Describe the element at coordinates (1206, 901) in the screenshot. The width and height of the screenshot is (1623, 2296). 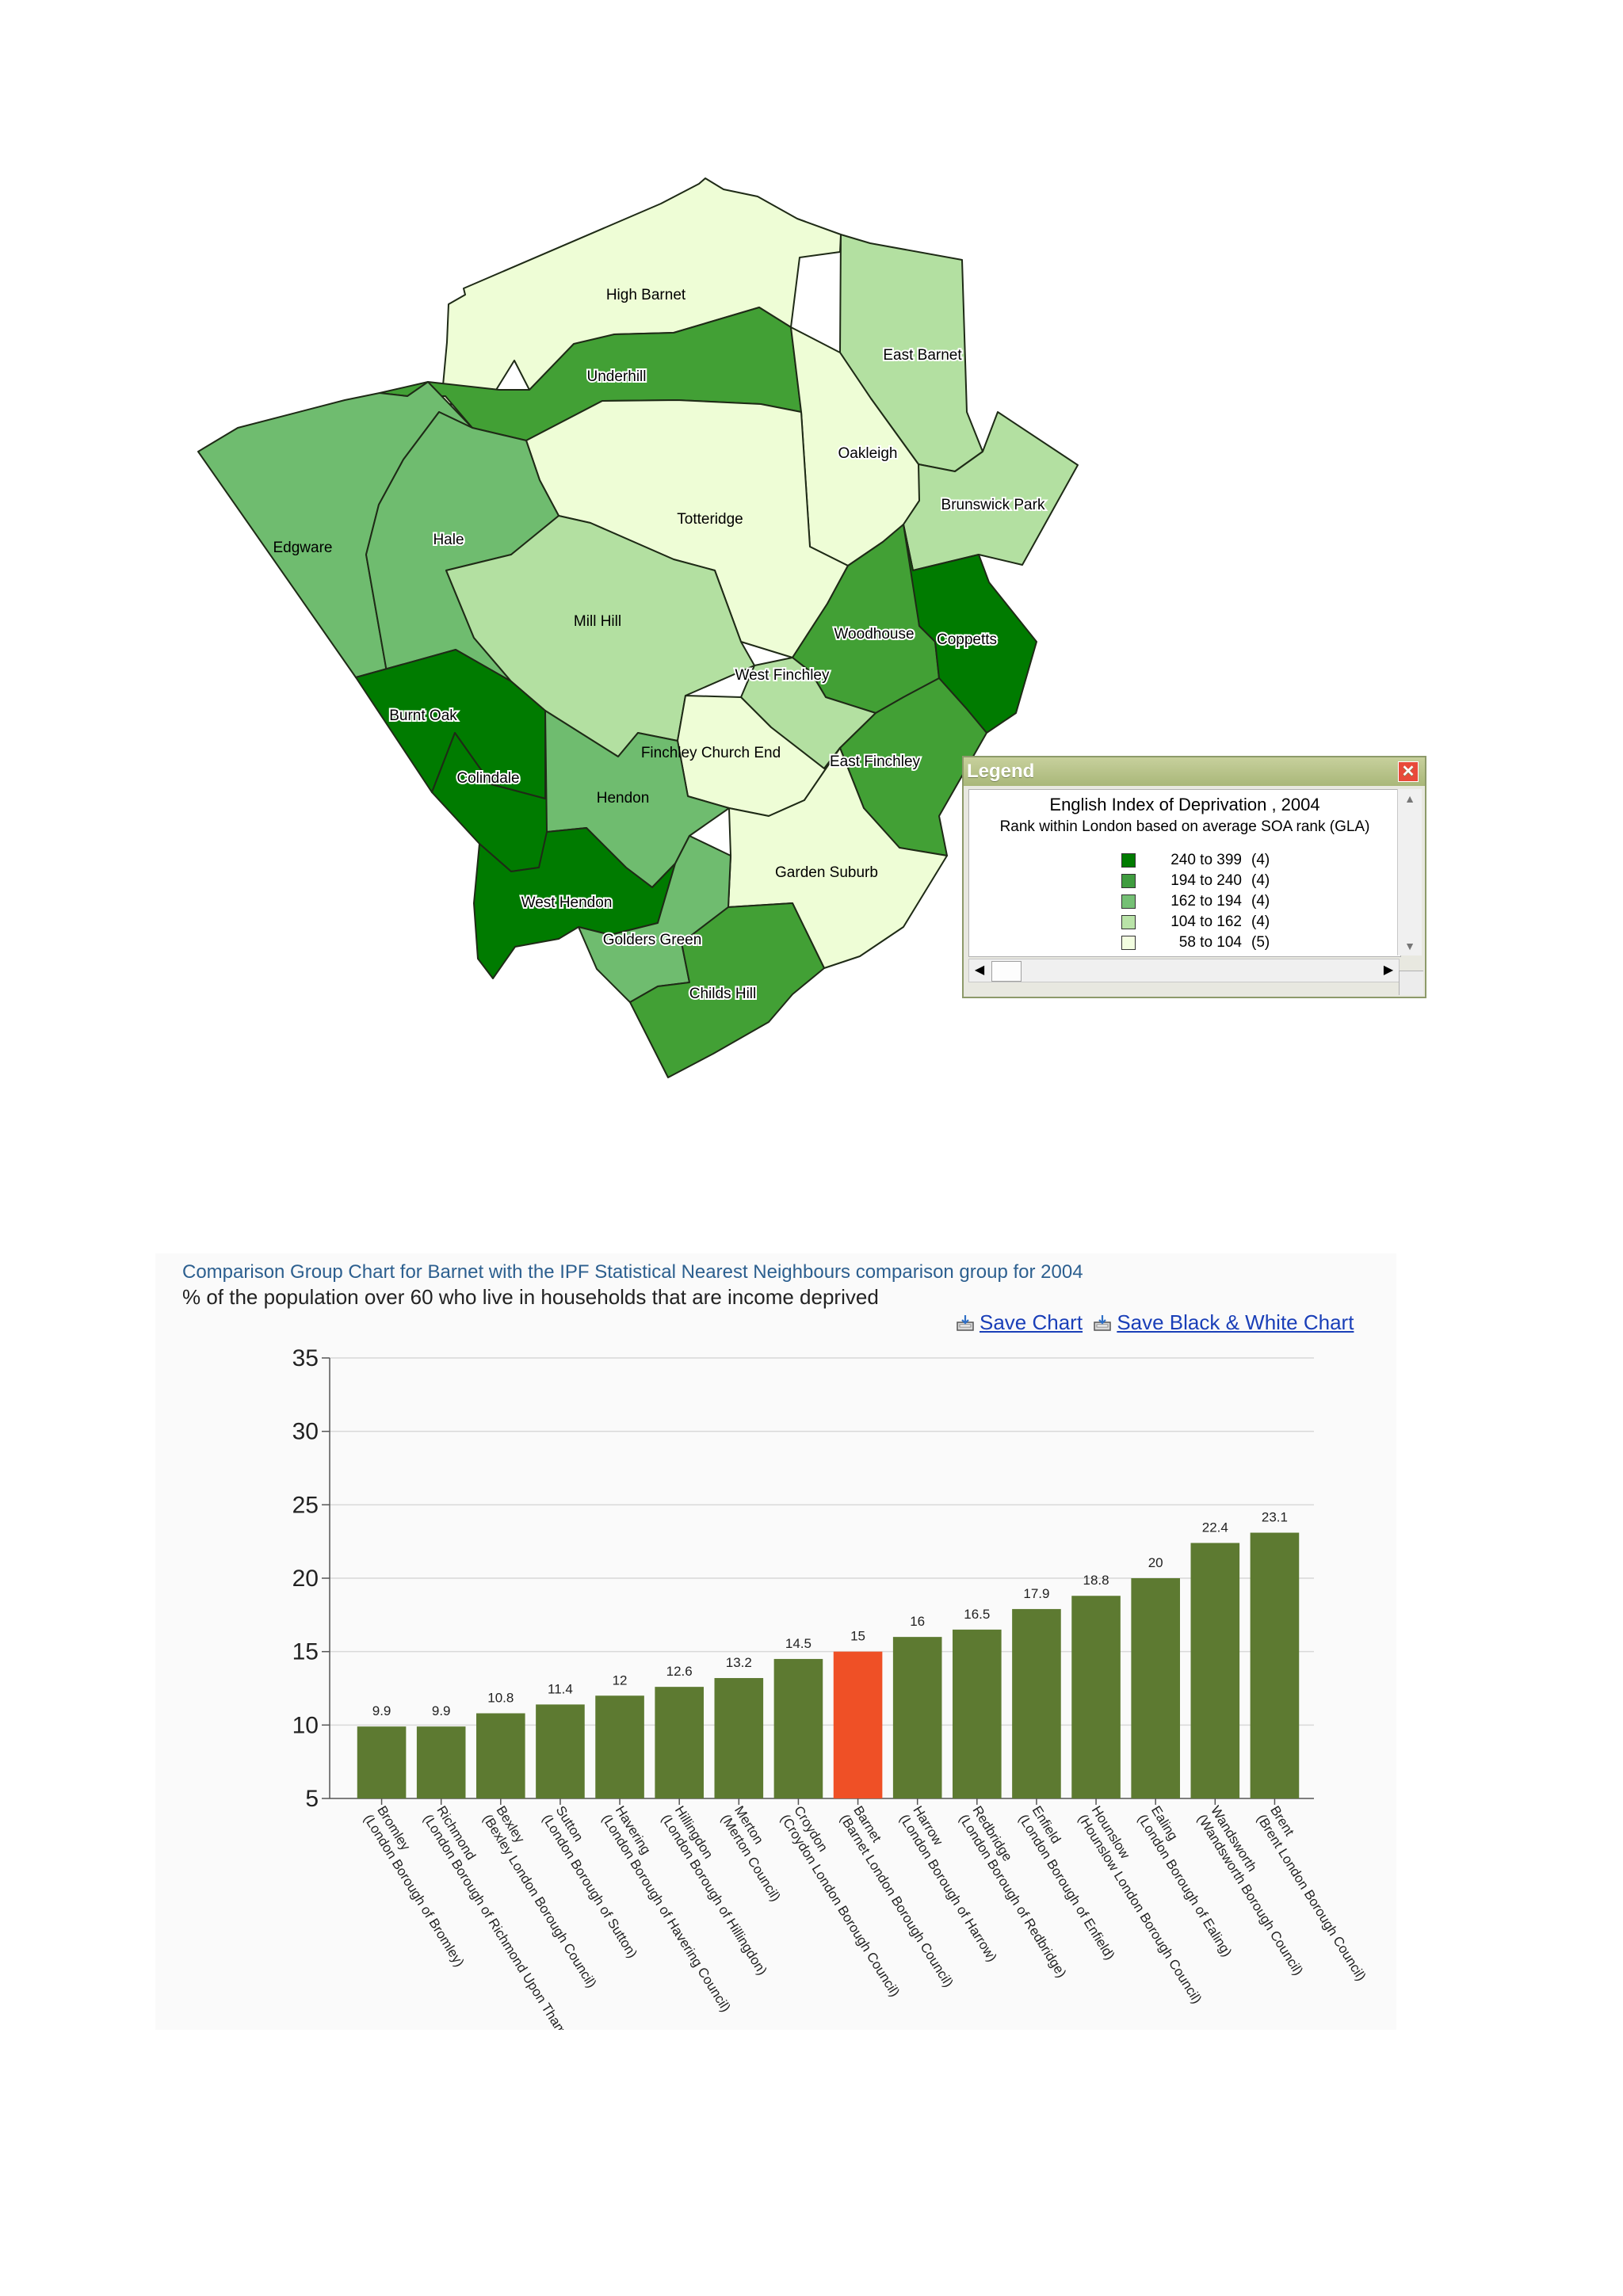
I see `legend-range: 162 to 194` at that location.